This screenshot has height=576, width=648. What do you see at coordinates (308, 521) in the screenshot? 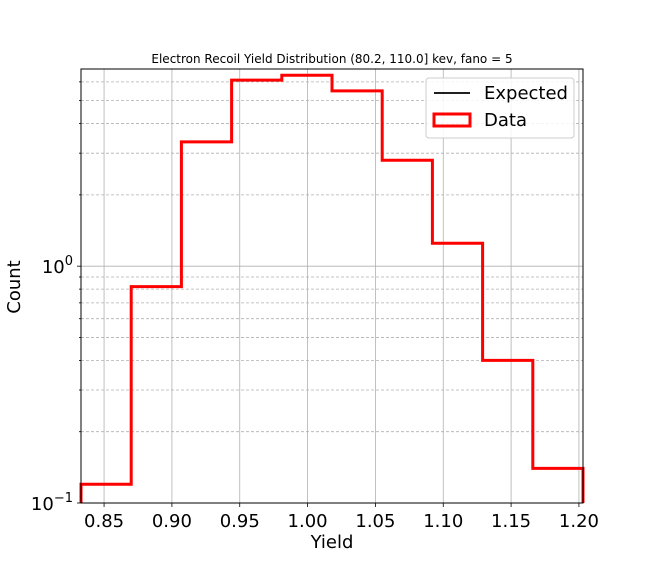
I see `x-tick-label: 1.00` at bounding box center [308, 521].